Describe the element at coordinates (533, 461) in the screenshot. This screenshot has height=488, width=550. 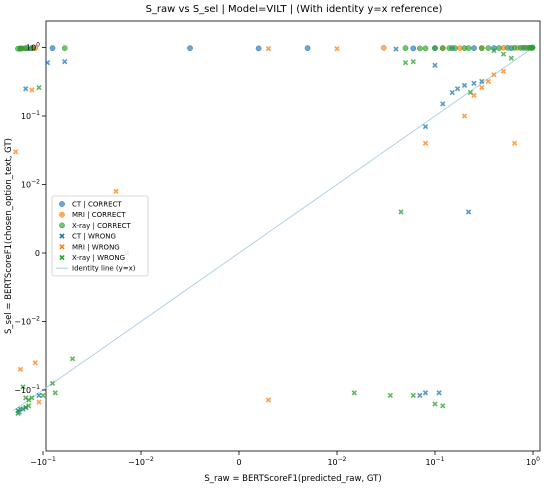
I see `x-tick-label: 10⁰` at that location.